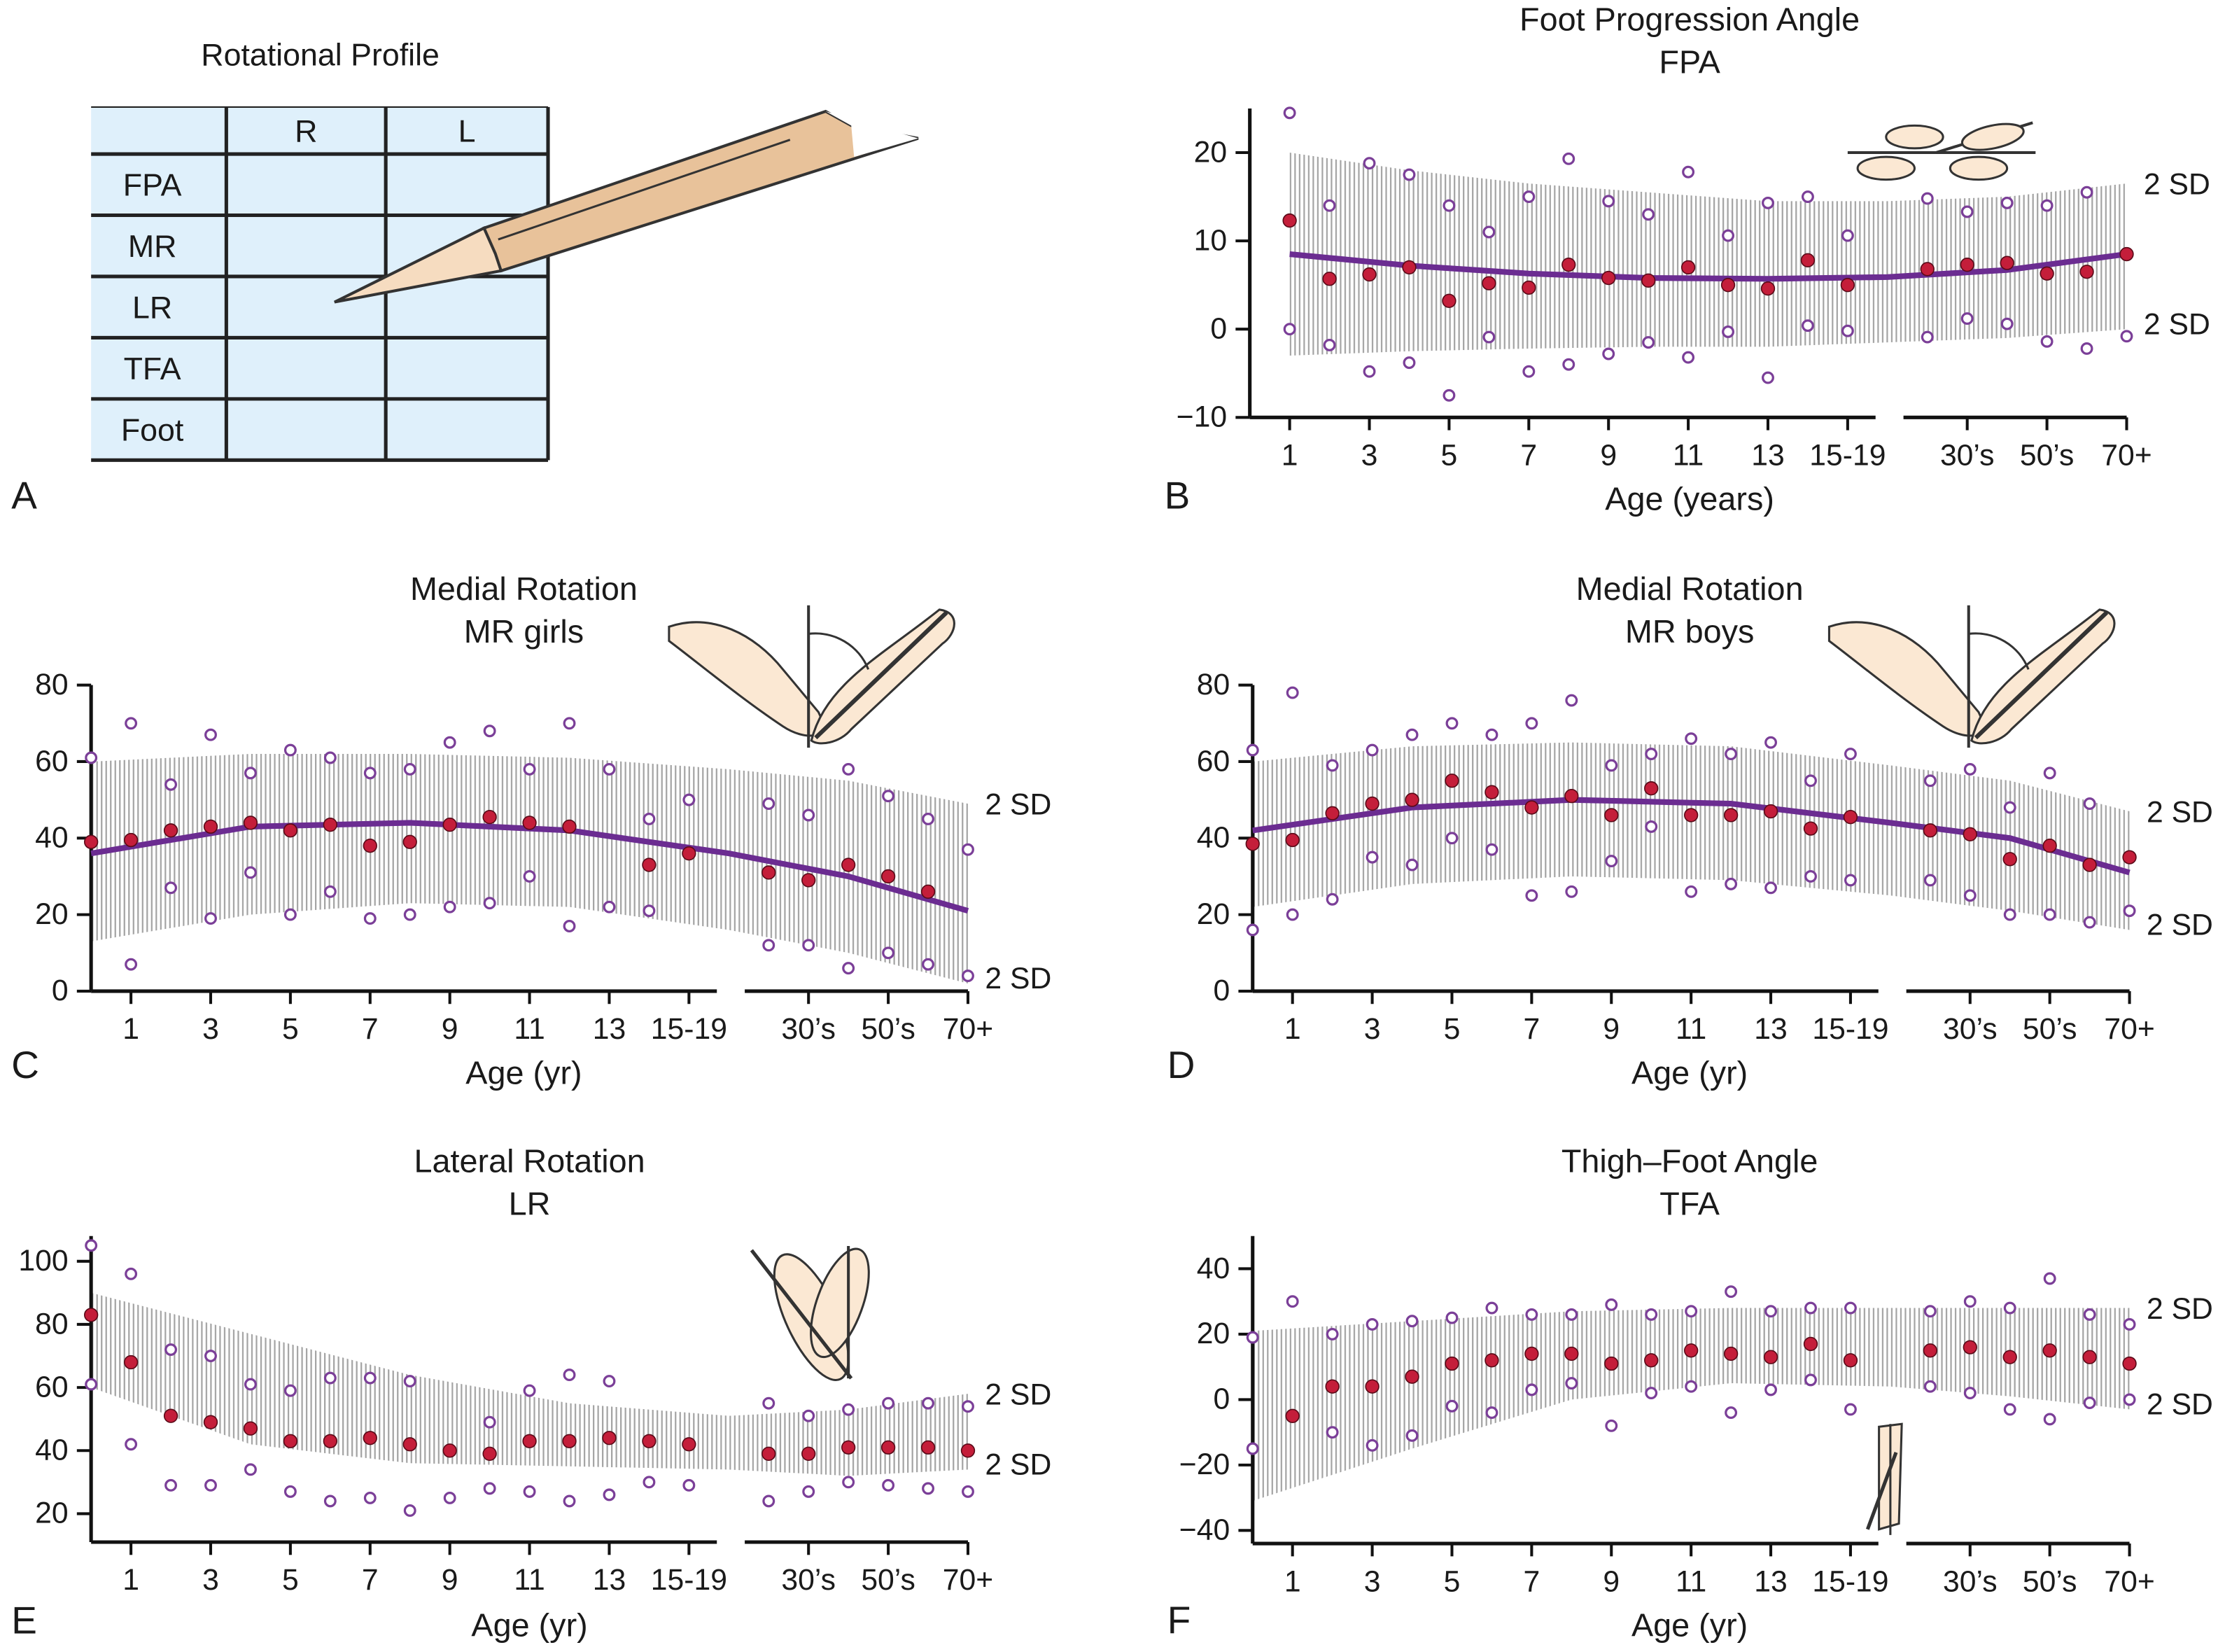  I want to click on panel-letter: B, so click(1178, 495).